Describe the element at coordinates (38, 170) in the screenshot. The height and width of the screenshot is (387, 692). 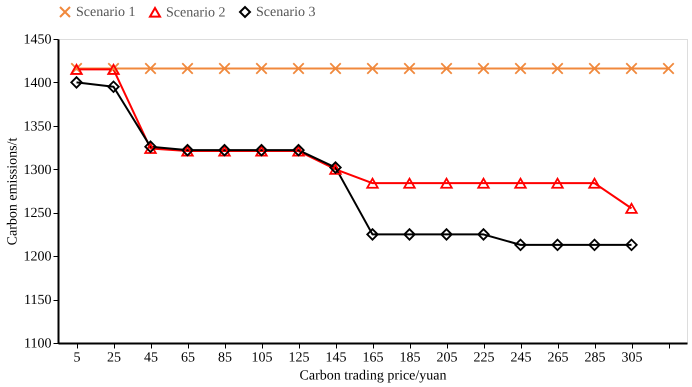
I see `y-tick-label: 1300` at that location.